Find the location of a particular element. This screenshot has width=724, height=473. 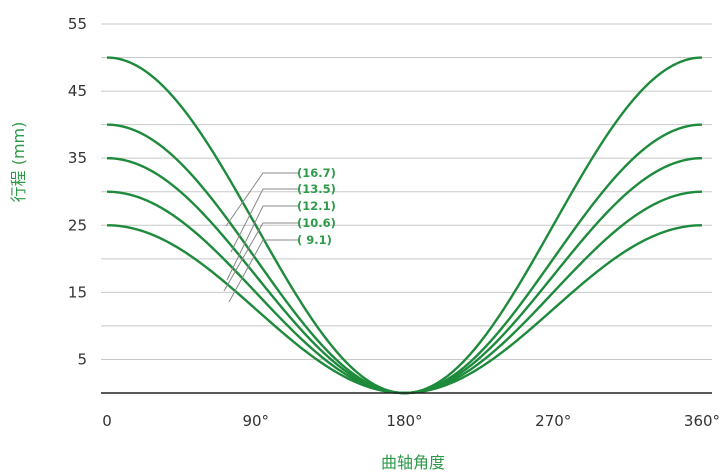

y-tick-label: 45 is located at coordinates (77, 91).